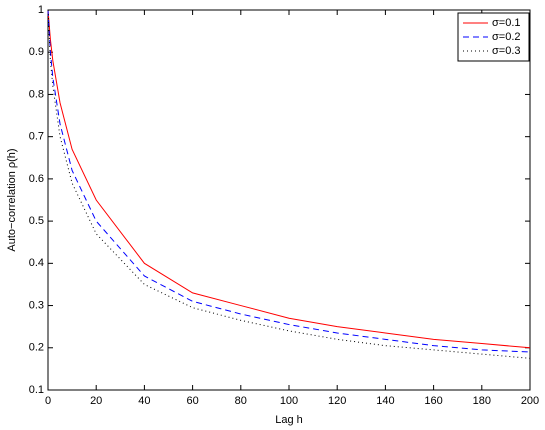 The image size is (545, 430). I want to click on x-tick-label: 140, so click(385, 401).